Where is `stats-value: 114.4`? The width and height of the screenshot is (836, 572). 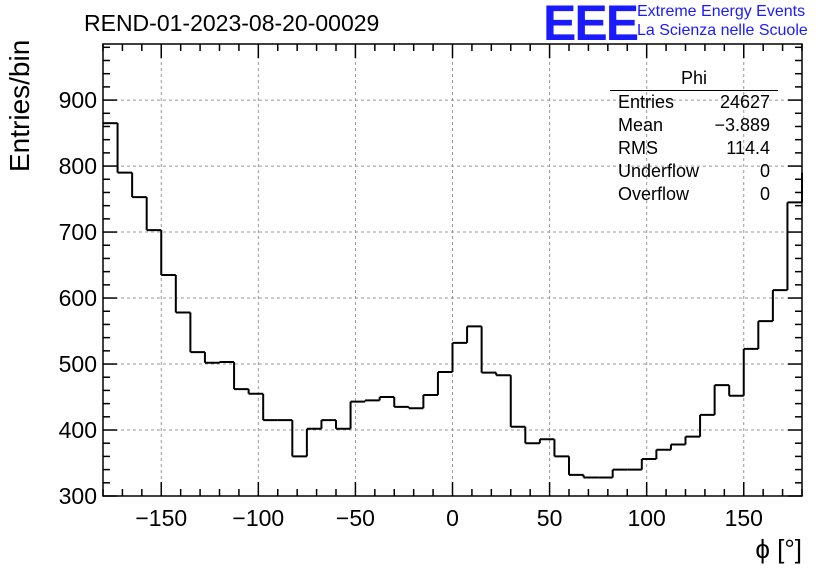 stats-value: 114.4 is located at coordinates (748, 148).